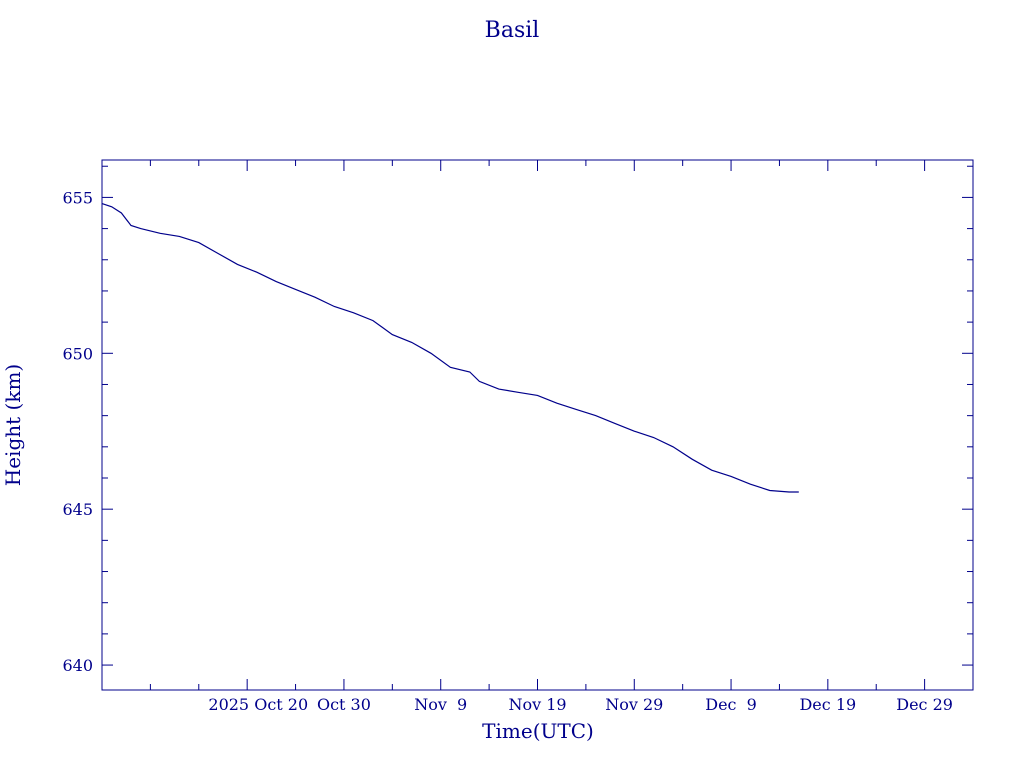 The width and height of the screenshot is (1024, 768). I want to click on y-tick-label: 640, so click(77, 665).